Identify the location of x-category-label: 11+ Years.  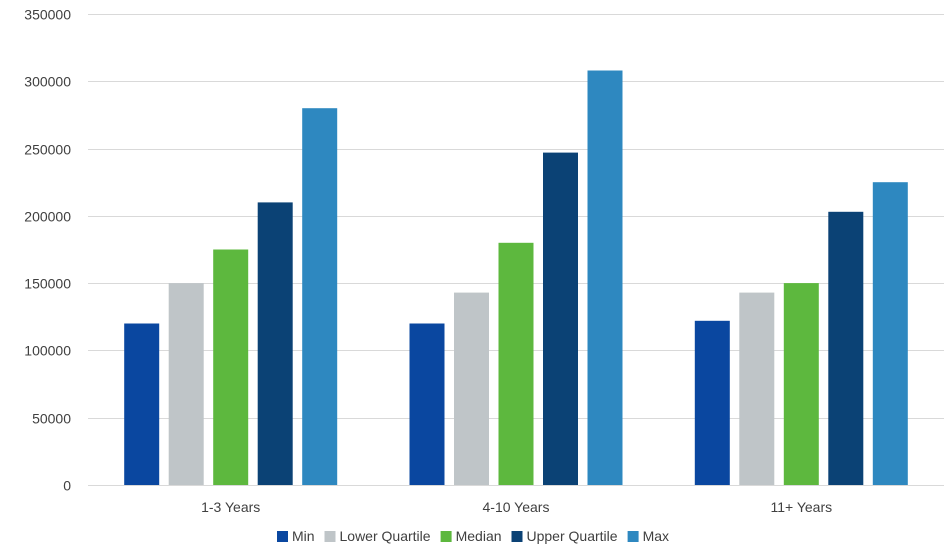
(801, 507).